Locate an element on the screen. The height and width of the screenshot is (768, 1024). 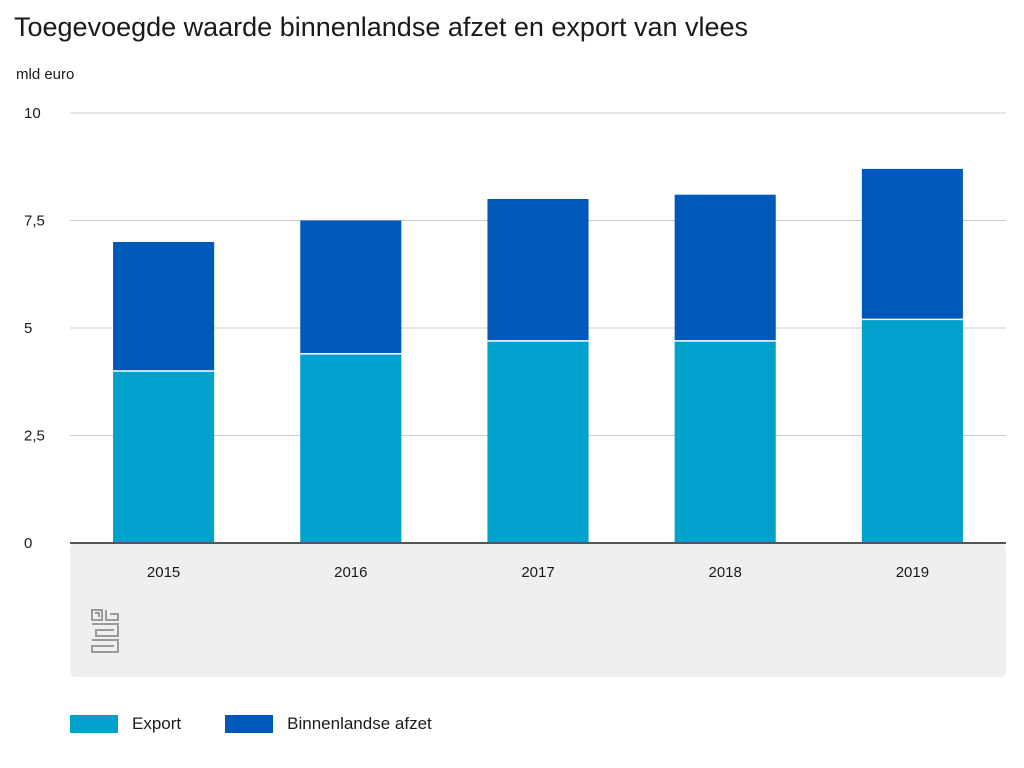
x-tick-label-2018: 2018 is located at coordinates (725, 572).